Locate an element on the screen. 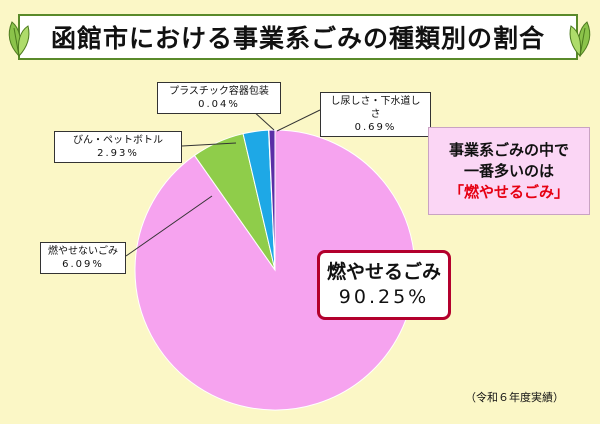  leaf-decoration-left-icon is located at coordinates (19, 39).